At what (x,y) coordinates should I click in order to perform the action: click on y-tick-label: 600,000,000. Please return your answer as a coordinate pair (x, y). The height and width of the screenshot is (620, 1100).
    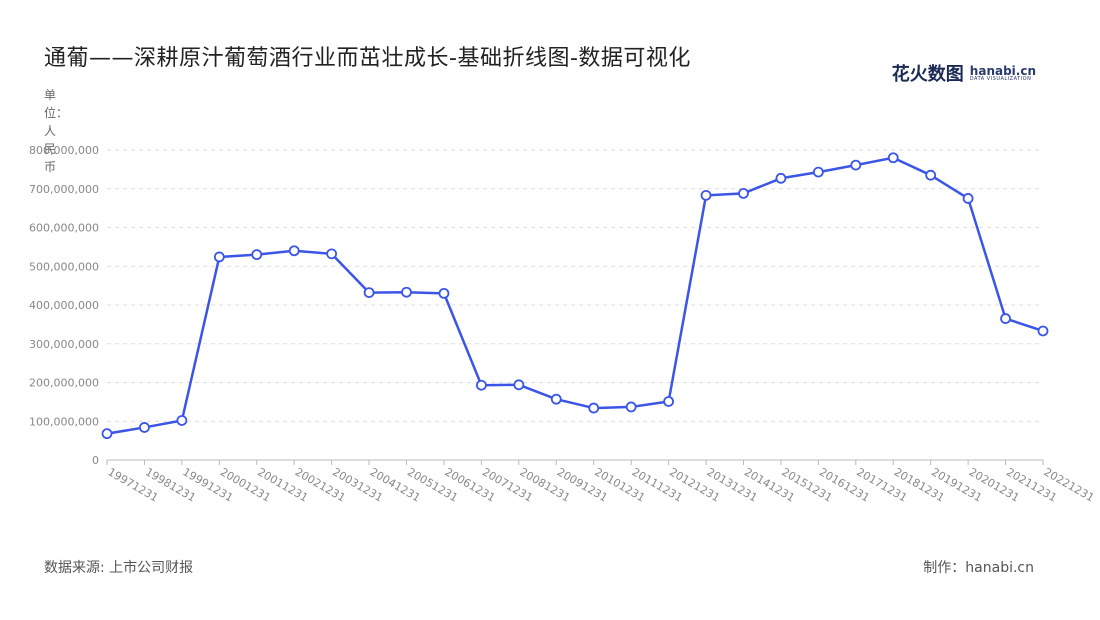
    Looking at the image, I should click on (64, 228).